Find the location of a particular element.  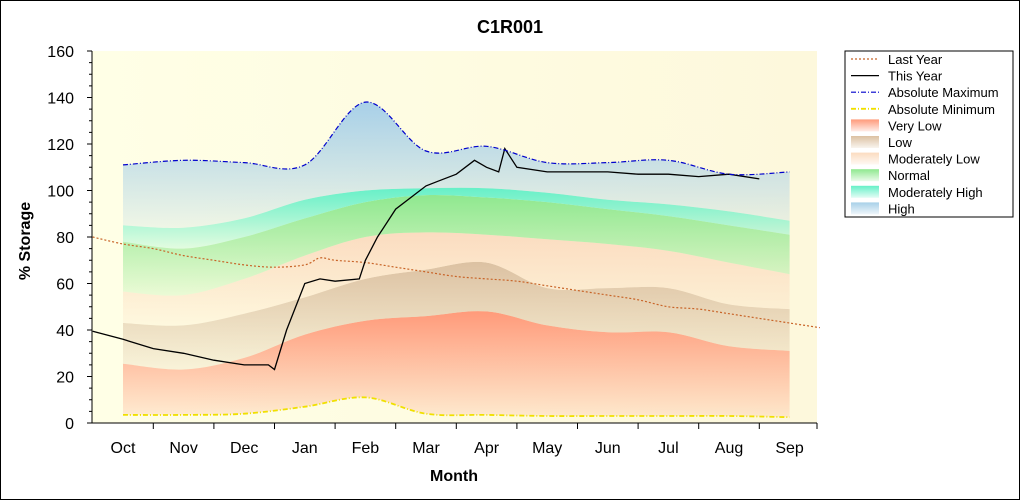

legend-label-normal: Normal is located at coordinates (909, 175).